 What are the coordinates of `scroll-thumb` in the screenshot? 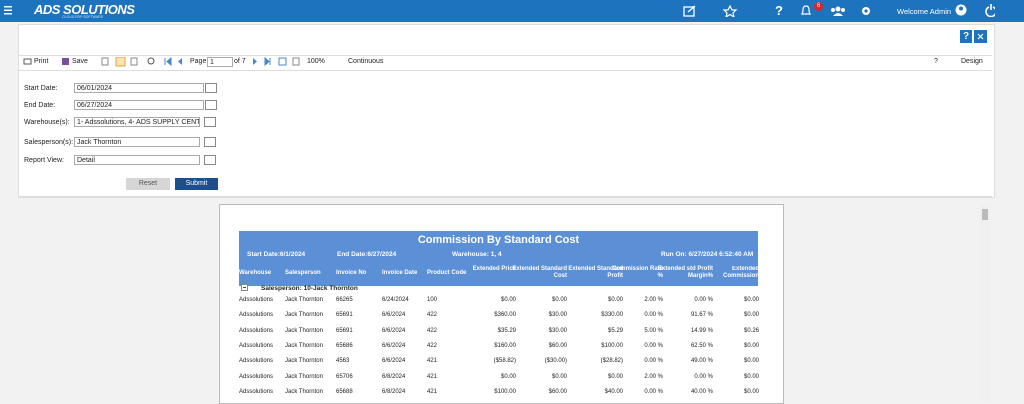 It's located at (985, 214).